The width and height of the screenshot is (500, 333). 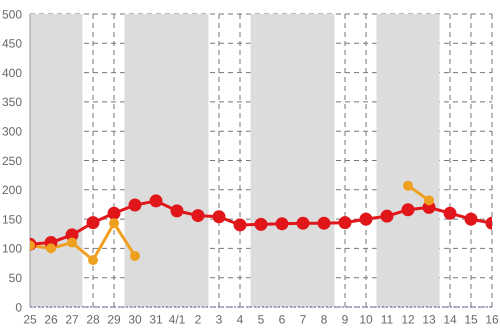 I want to click on y-tick-label: 100, so click(x=12, y=249).